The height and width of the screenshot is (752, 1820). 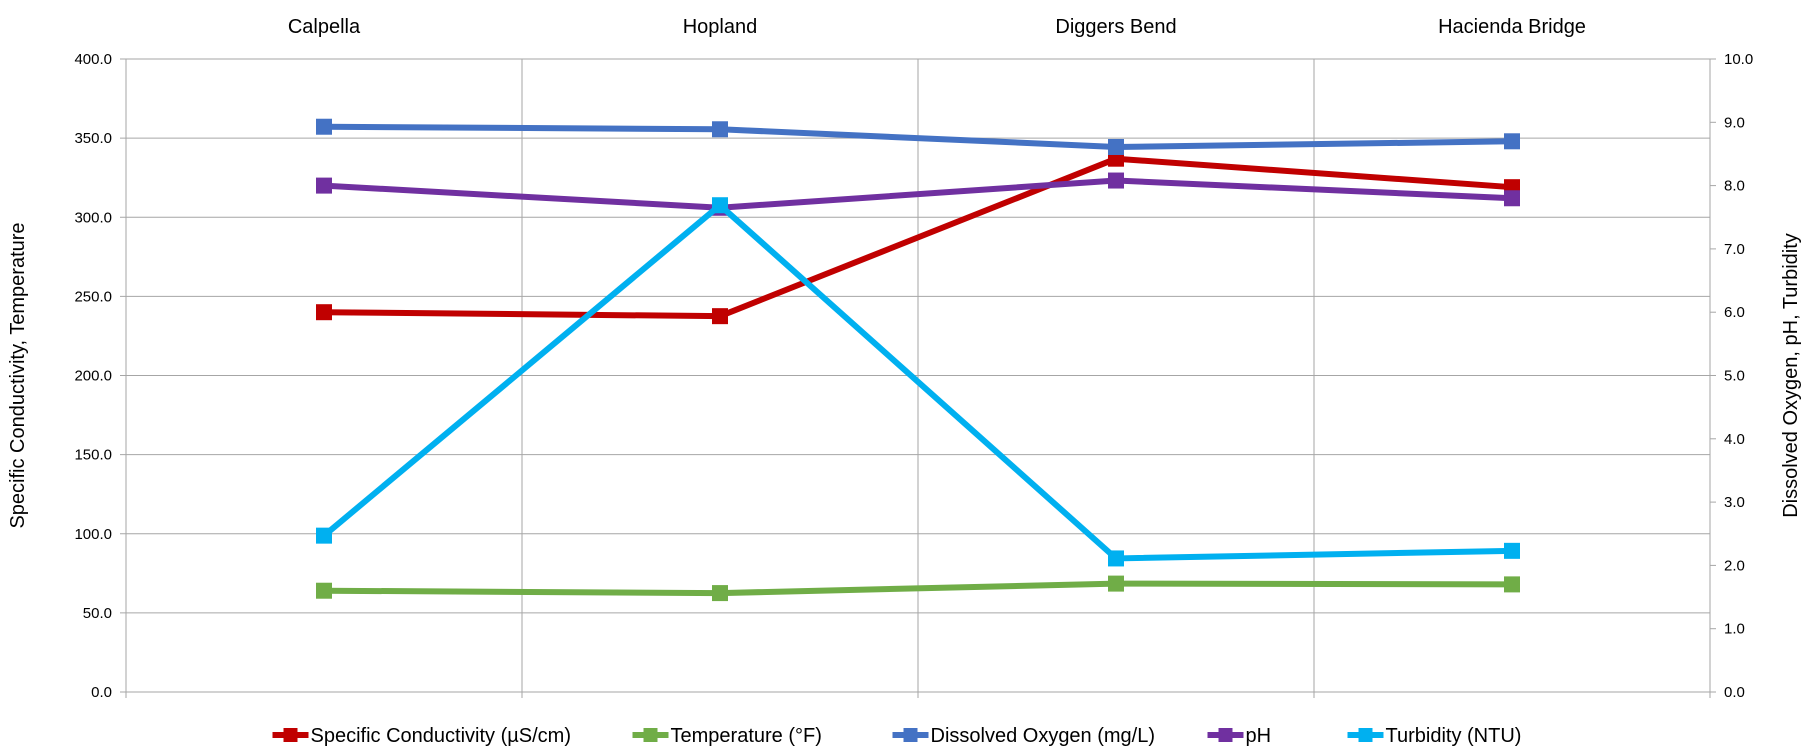 What do you see at coordinates (1734, 629) in the screenshot?
I see `right-tick-label: 1.0` at bounding box center [1734, 629].